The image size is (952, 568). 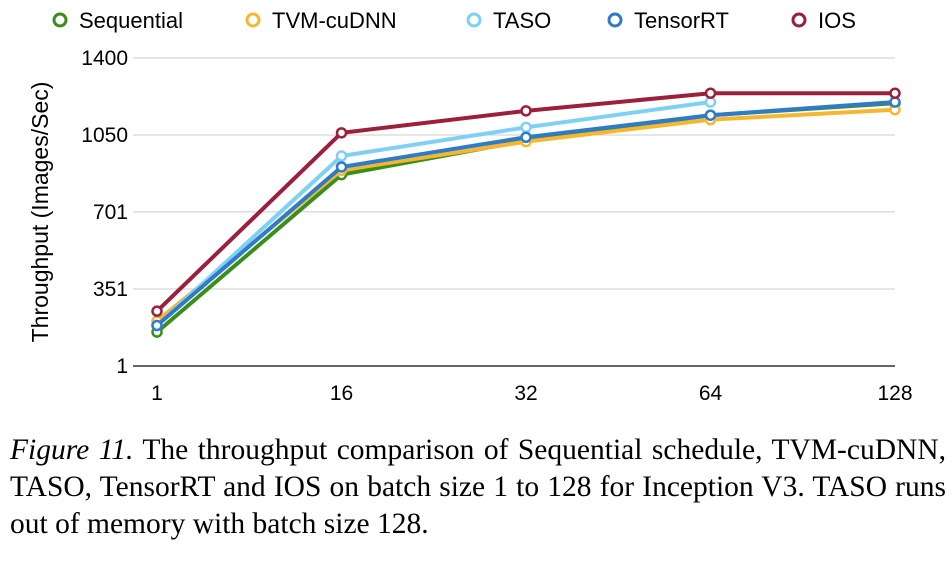 I want to click on x-tick-label: 128, so click(x=894, y=393).